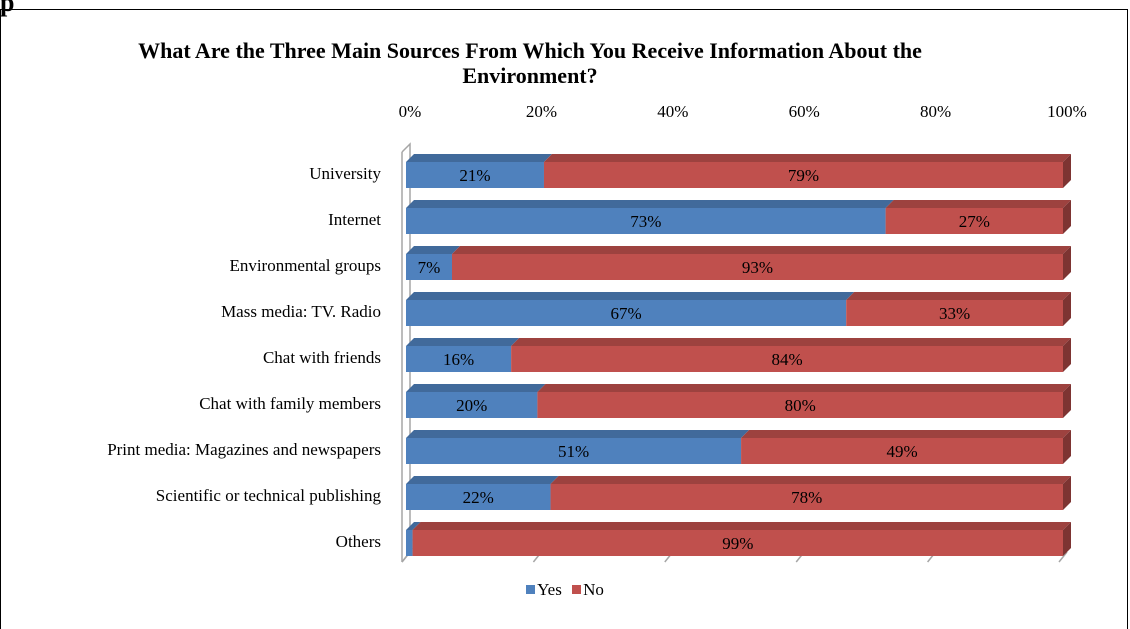 The width and height of the screenshot is (1130, 629). I want to click on data-label: 73%, so click(645, 221).